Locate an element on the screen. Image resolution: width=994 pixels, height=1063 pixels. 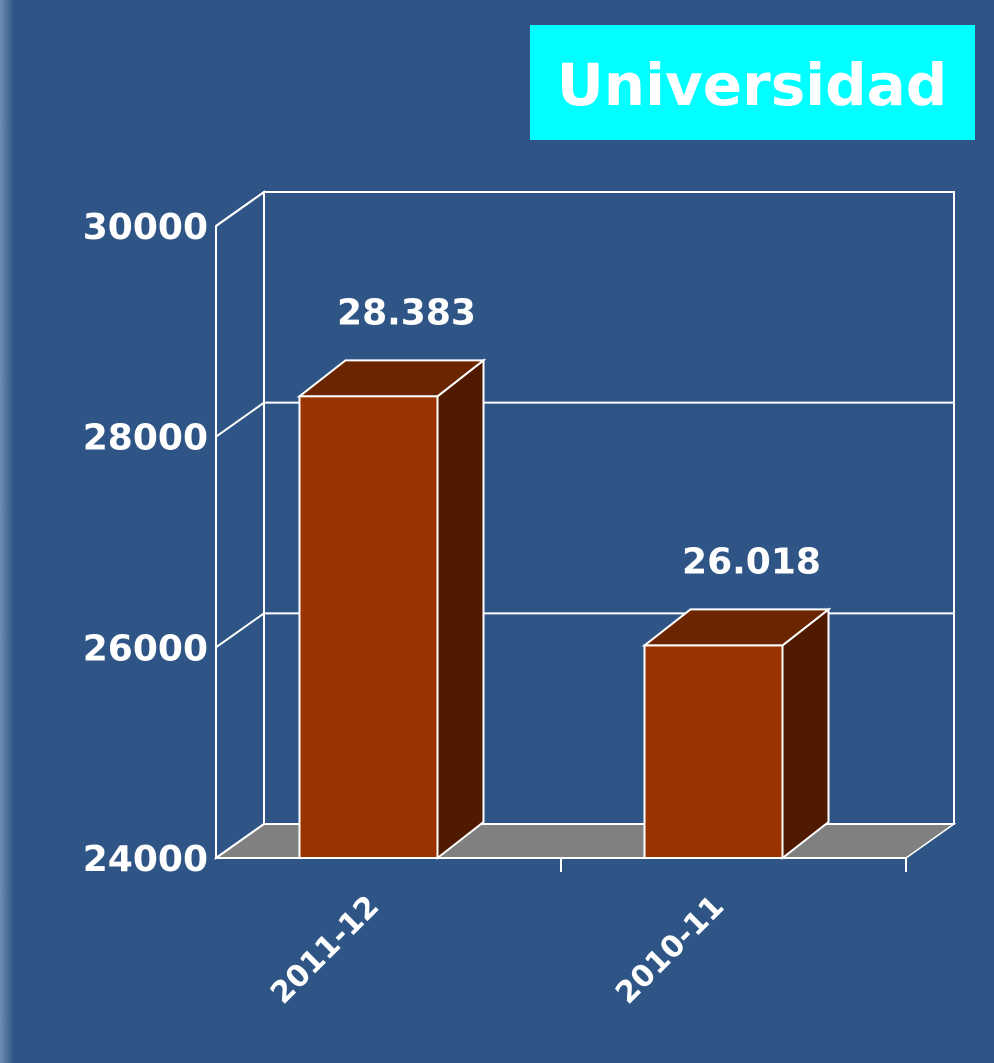
title-box is located at coordinates (752, 82).